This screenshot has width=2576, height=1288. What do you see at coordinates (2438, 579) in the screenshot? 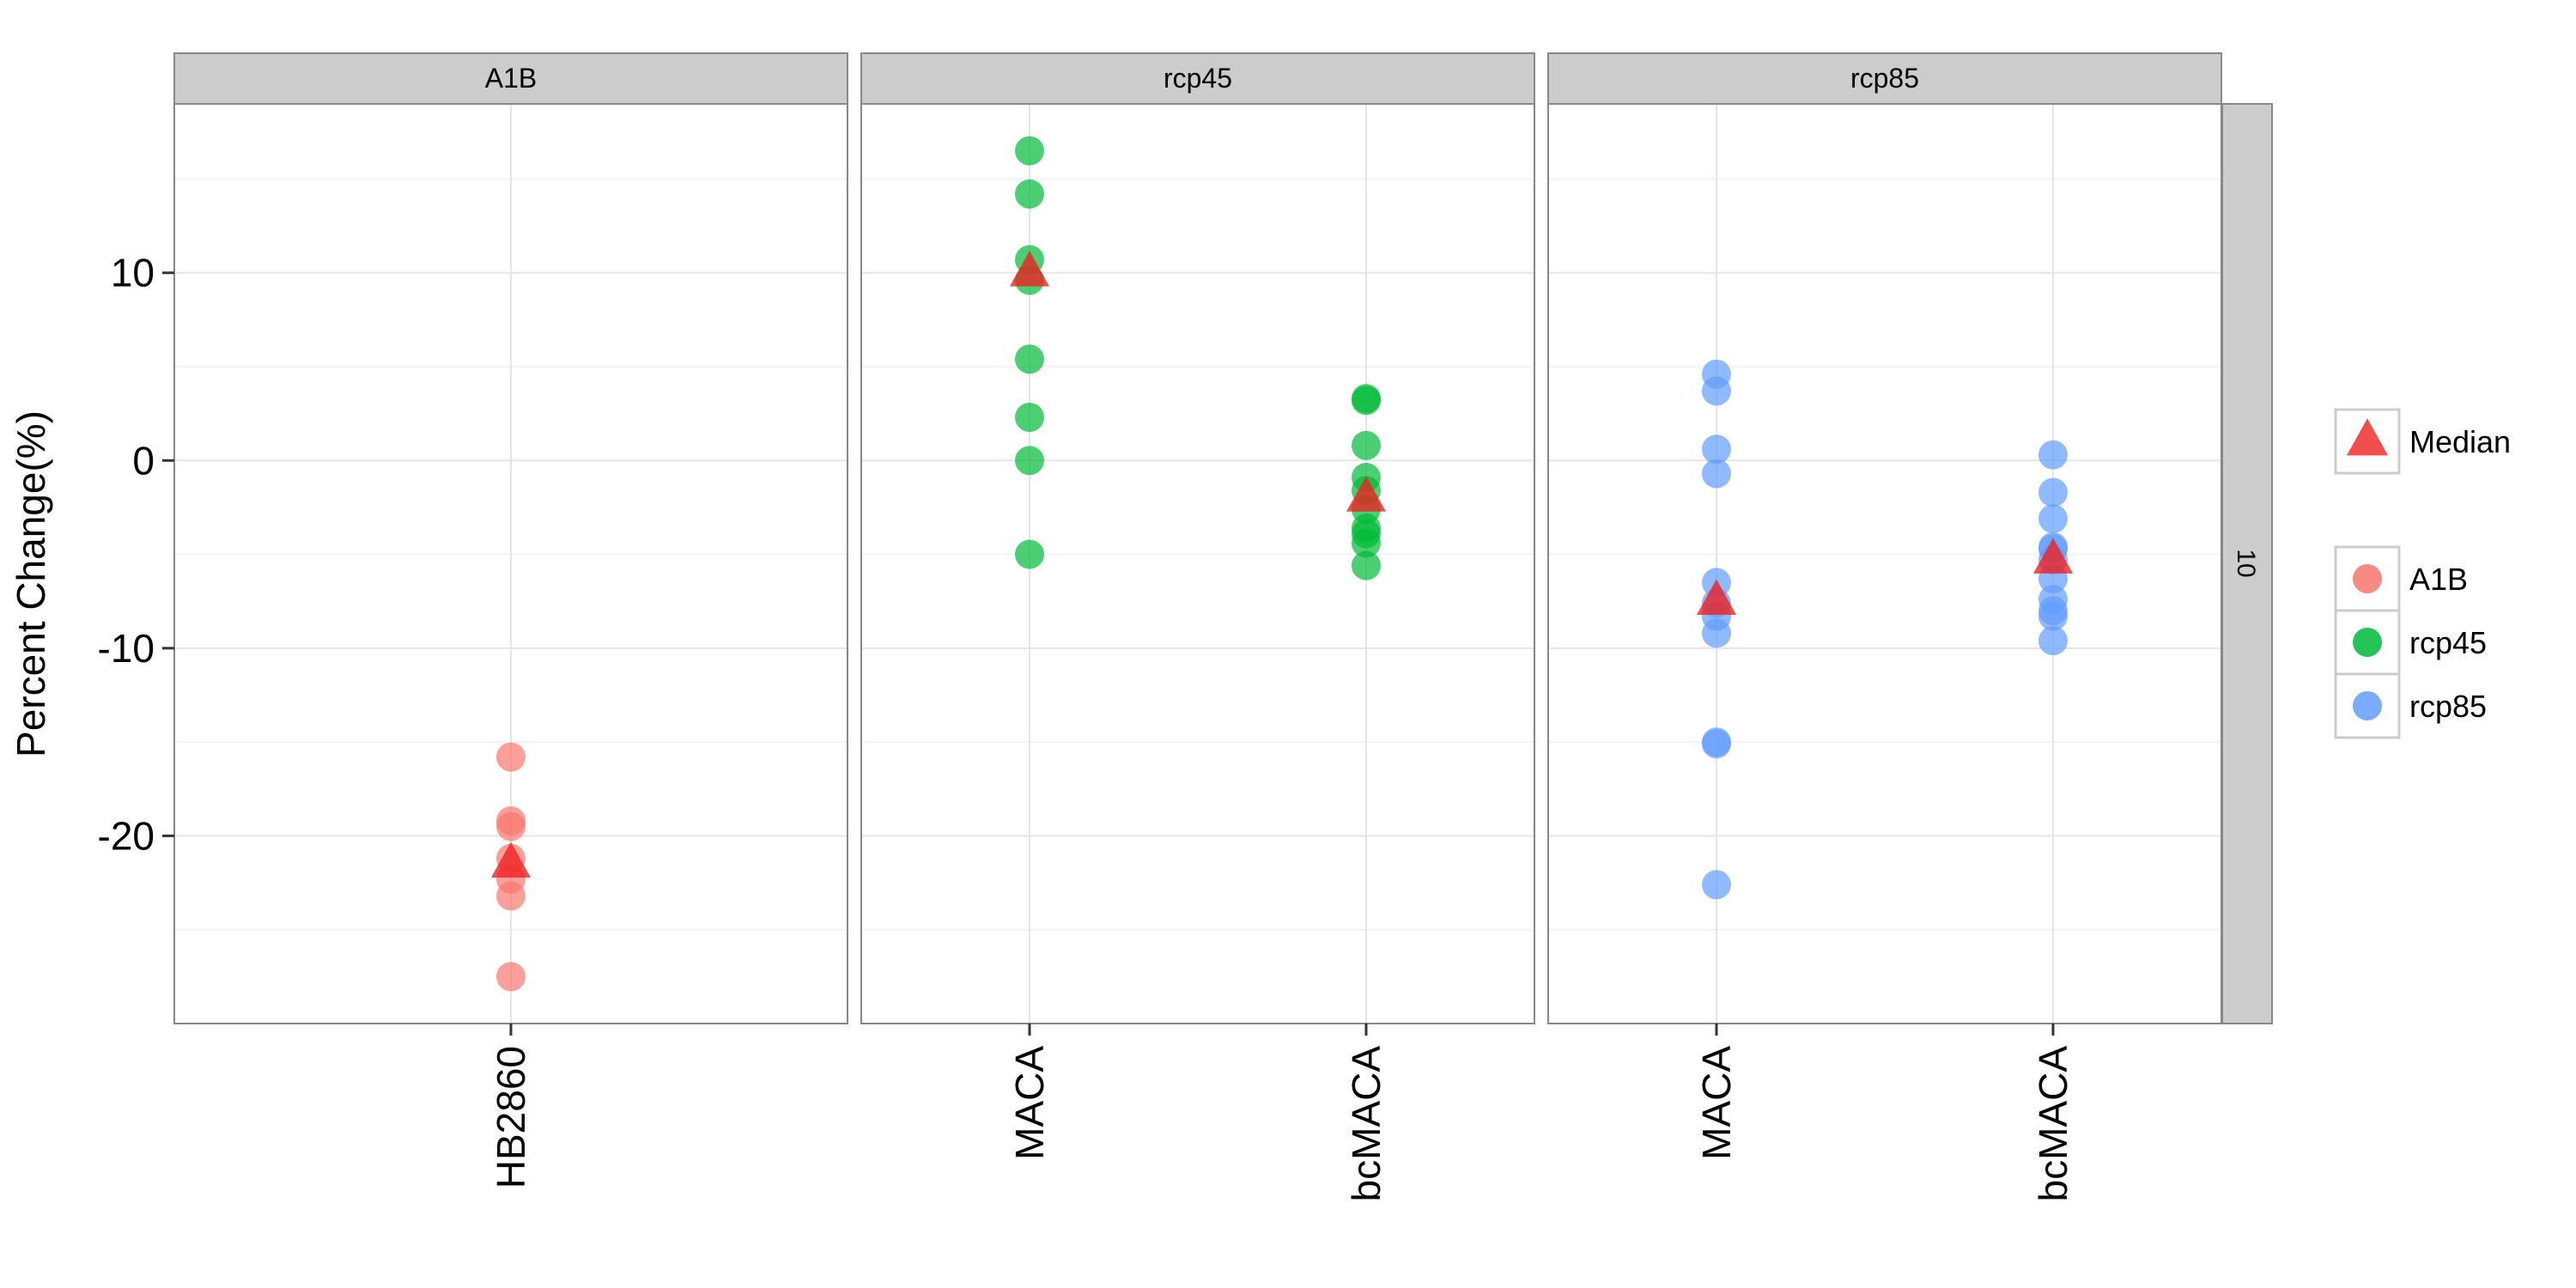
I see `legend-label: A1B` at bounding box center [2438, 579].